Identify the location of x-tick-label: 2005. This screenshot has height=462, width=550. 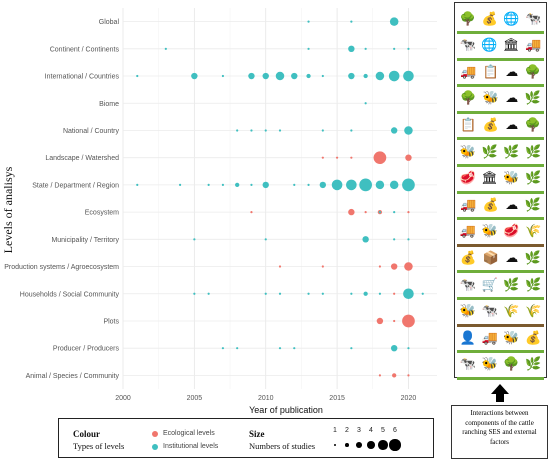
(195, 398).